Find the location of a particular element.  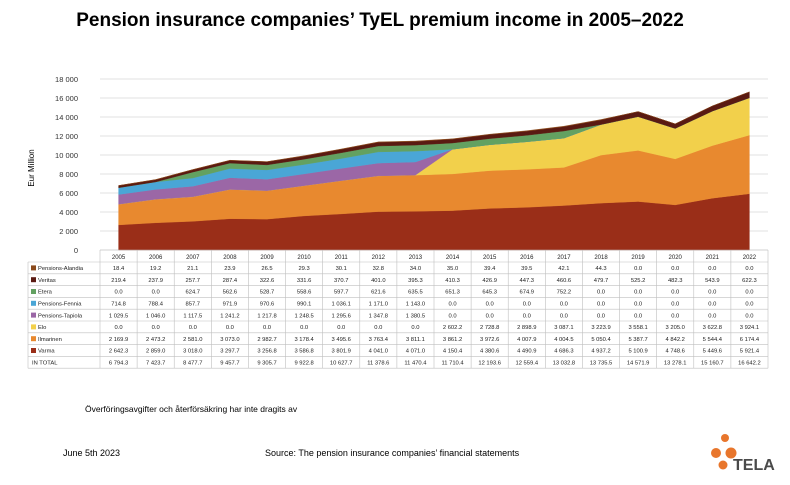

table-cell: 257.7 is located at coordinates (193, 281).